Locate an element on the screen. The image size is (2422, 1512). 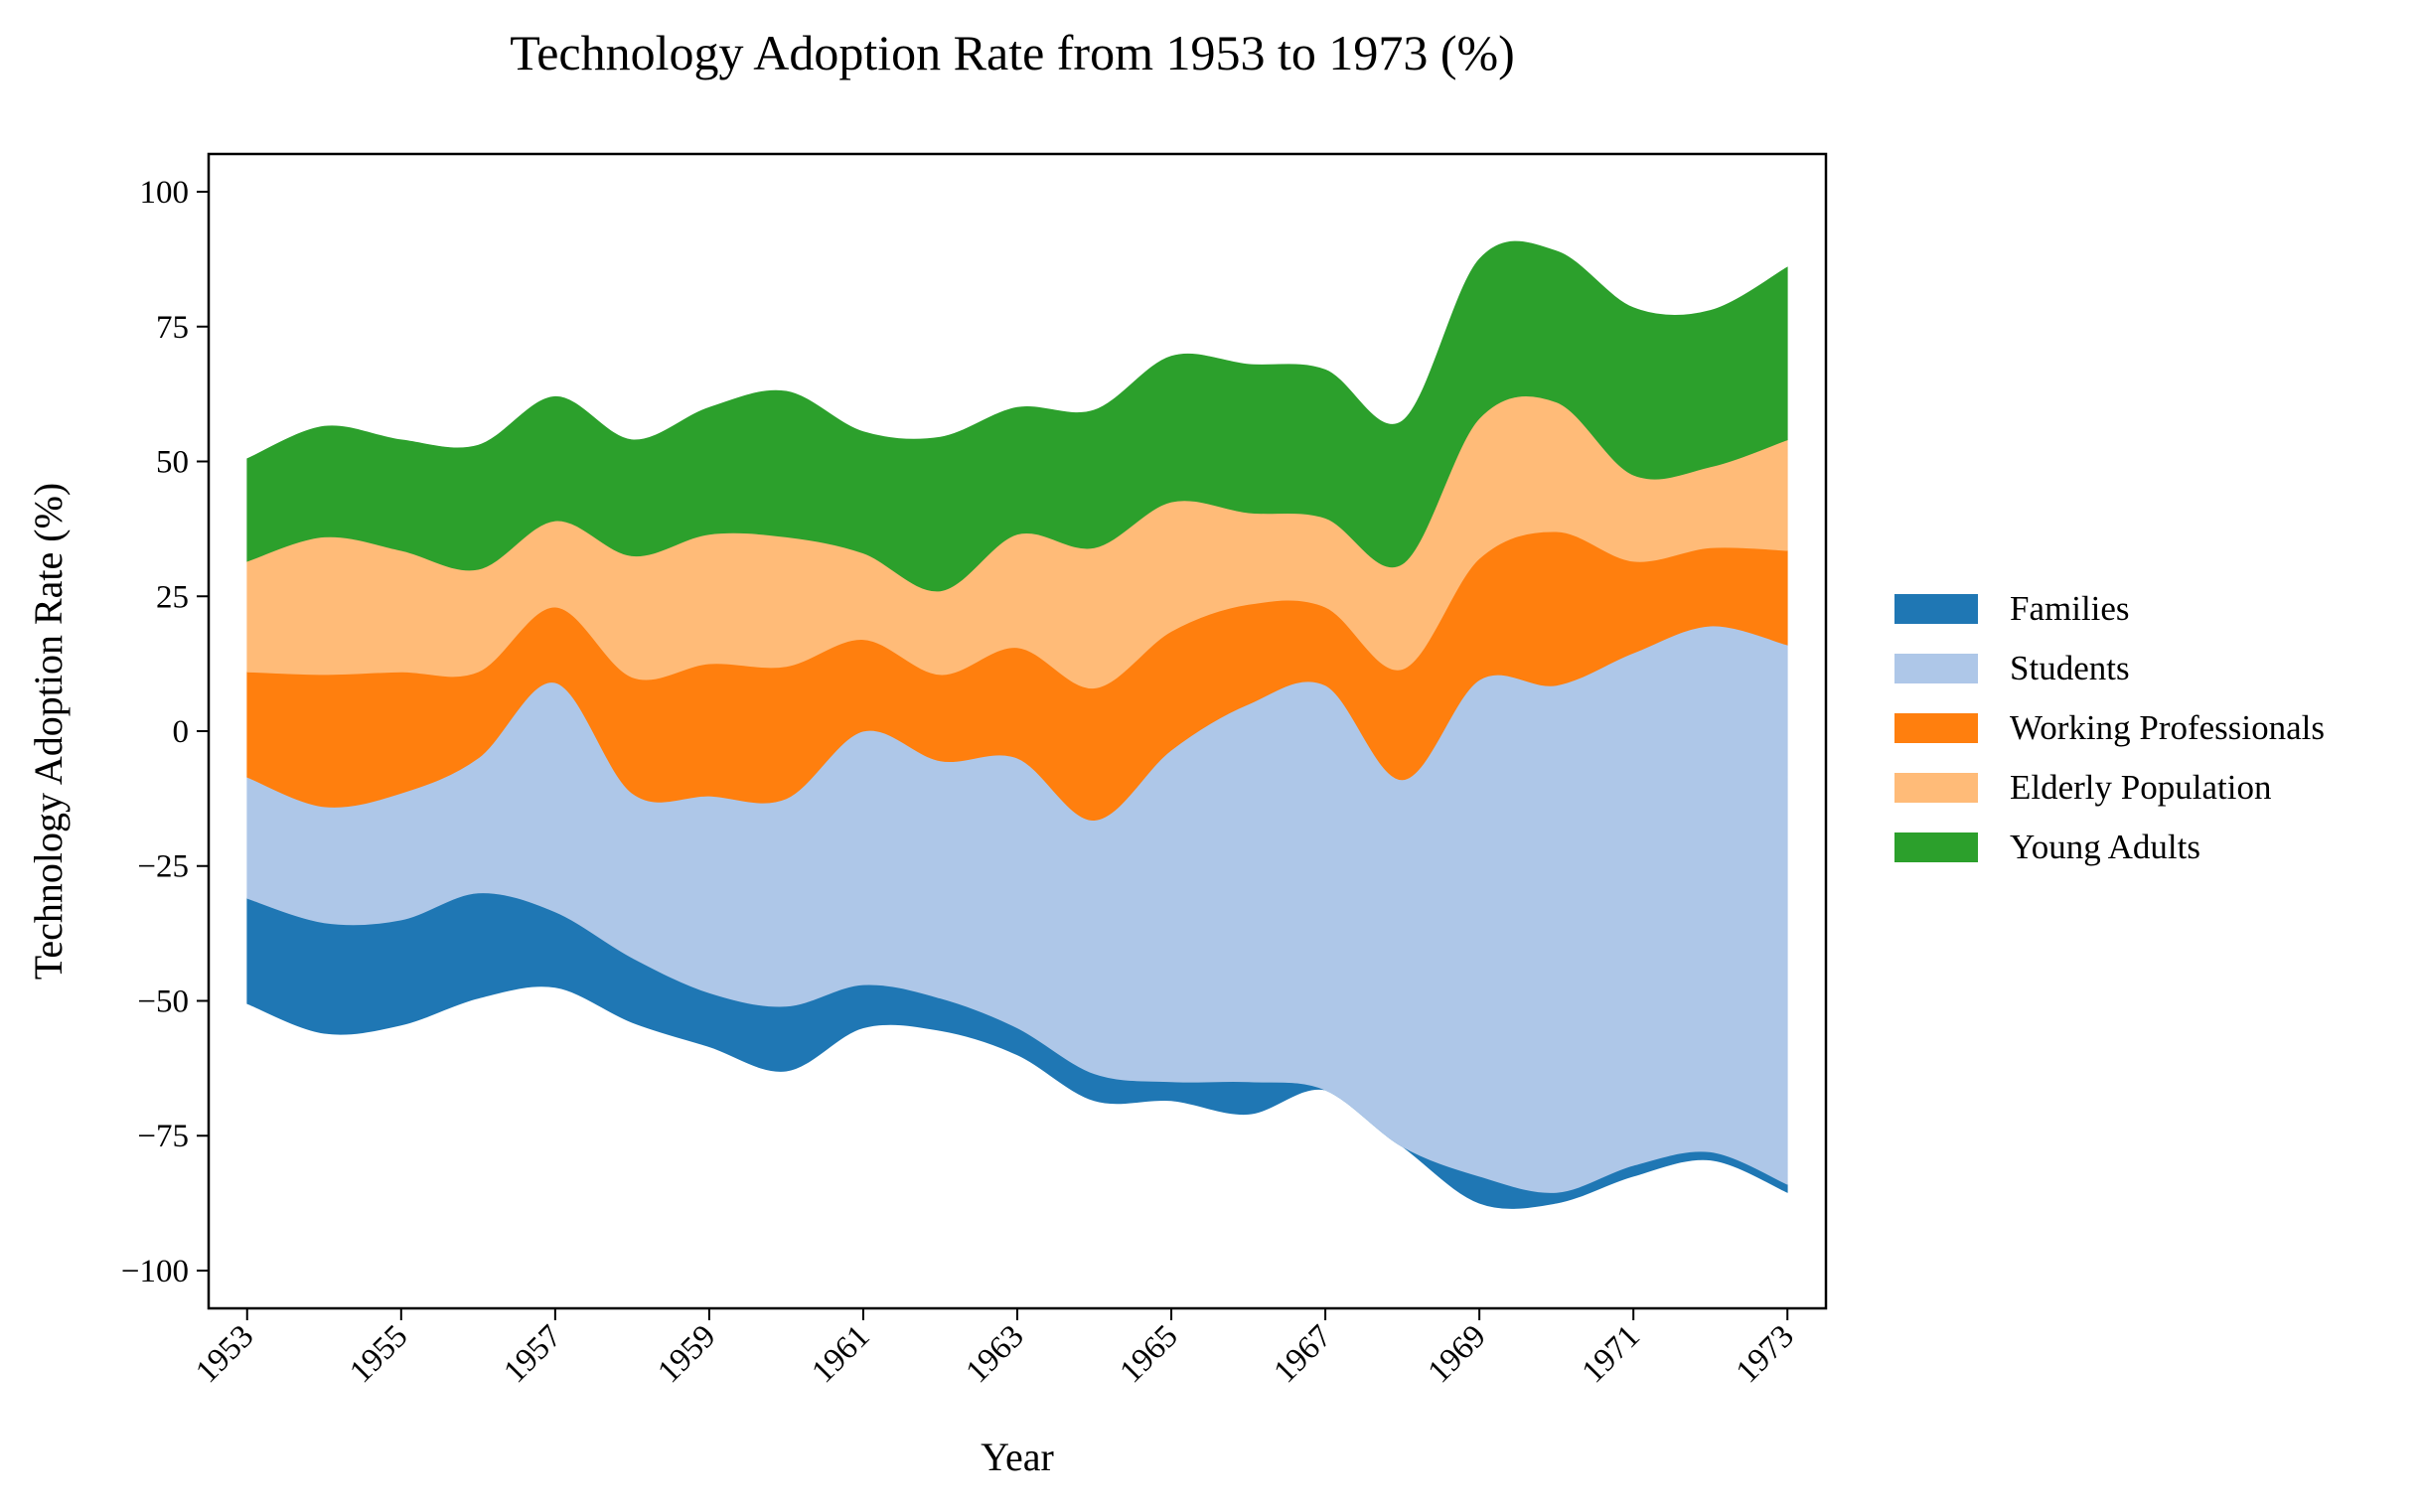
y-tick-label: −100 is located at coordinates (155, 1271).